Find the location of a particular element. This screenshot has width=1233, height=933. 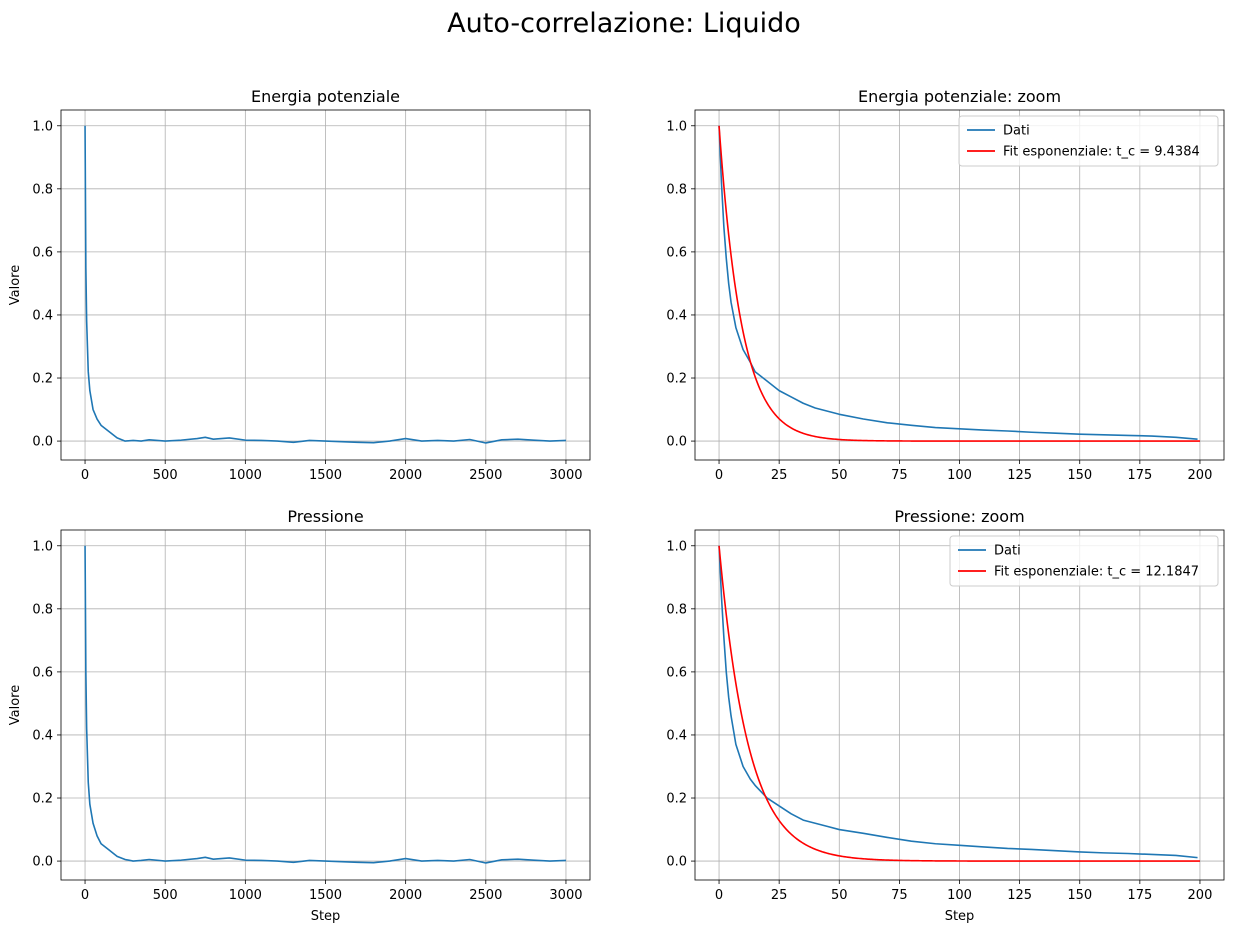

chart-4-xtick-label-0: 0 is located at coordinates (719, 895).